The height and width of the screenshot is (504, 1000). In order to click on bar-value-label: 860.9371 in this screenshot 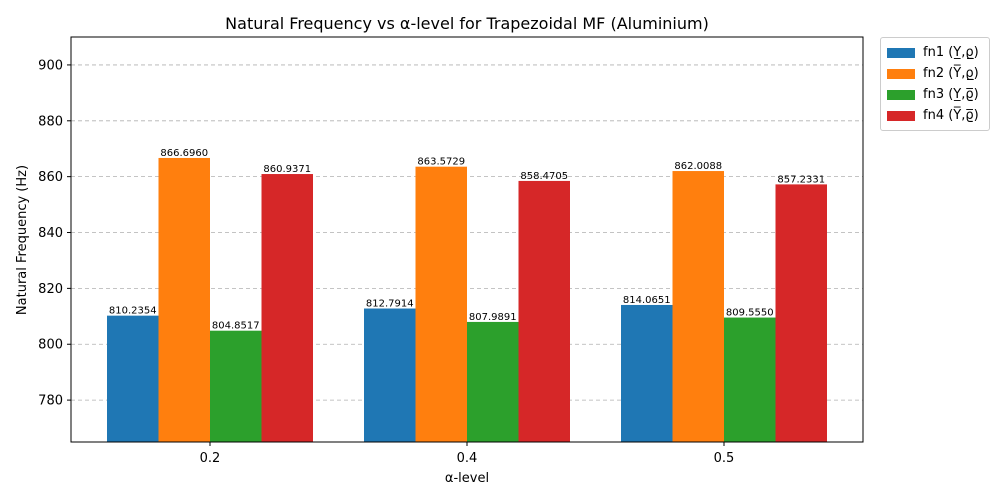, I will do `click(287, 169)`.